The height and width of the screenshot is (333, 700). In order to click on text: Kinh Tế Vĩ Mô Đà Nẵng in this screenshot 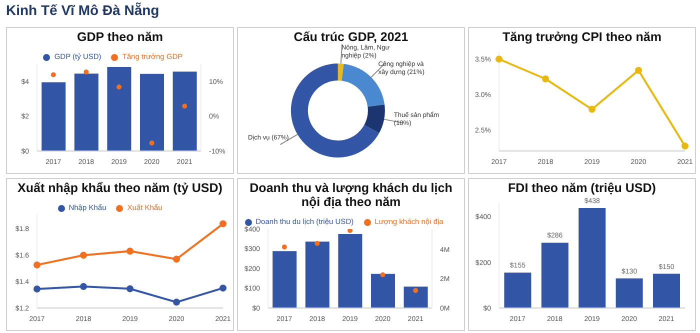, I will do `click(83, 10)`.